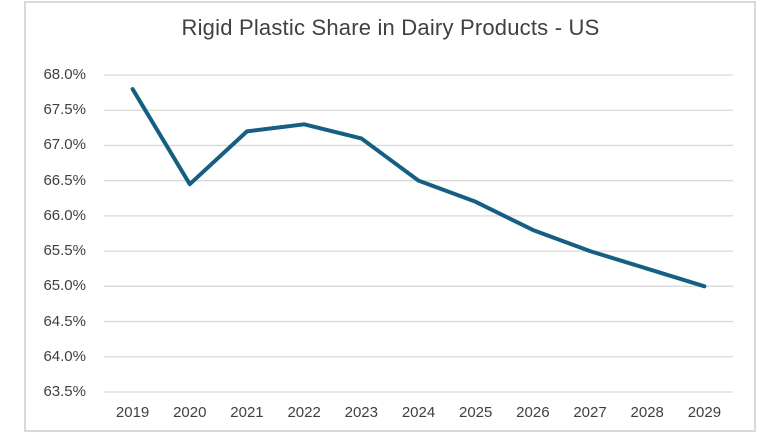 The image size is (780, 439). Describe the element at coordinates (361, 412) in the screenshot. I see `x-tick-label: 2023` at that location.